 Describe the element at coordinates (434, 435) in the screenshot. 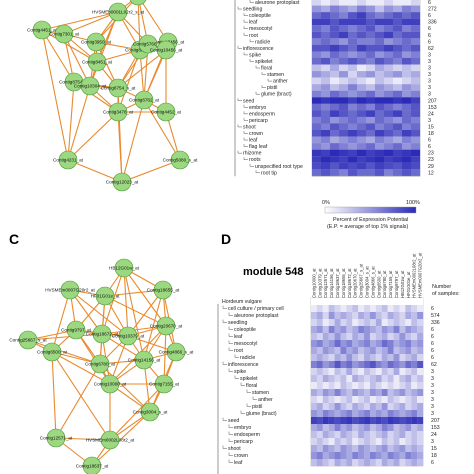

I see `count-d: 24` at that location.